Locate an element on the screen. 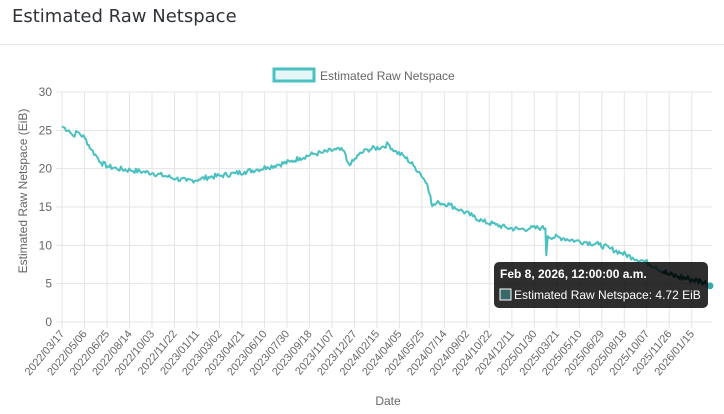  tooltip-box is located at coordinates (601, 285).